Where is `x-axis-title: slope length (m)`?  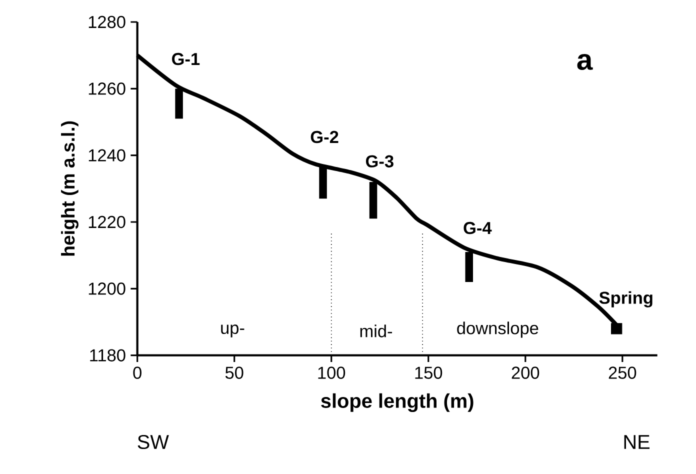
x-axis-title: slope length (m) is located at coordinates (397, 402).